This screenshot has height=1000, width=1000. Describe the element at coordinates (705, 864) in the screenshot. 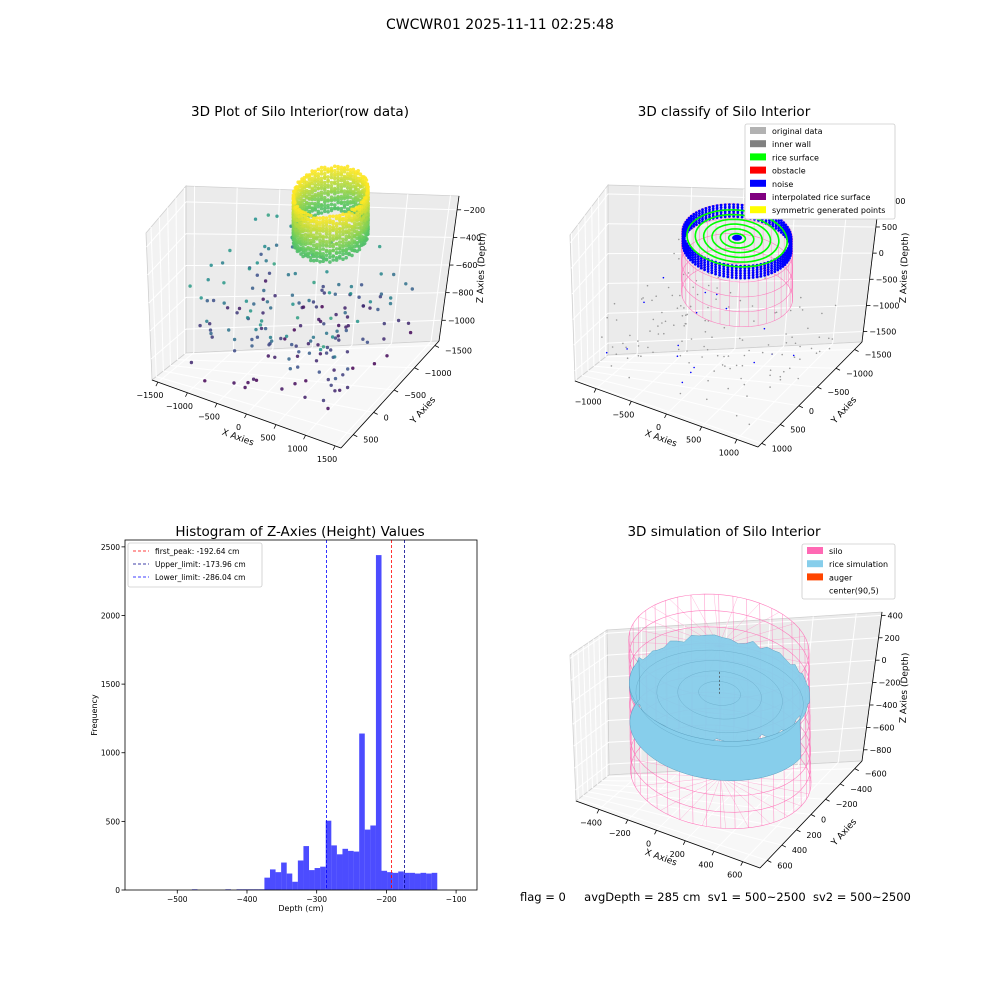

I see `sim-x-tick-label: 400` at that location.